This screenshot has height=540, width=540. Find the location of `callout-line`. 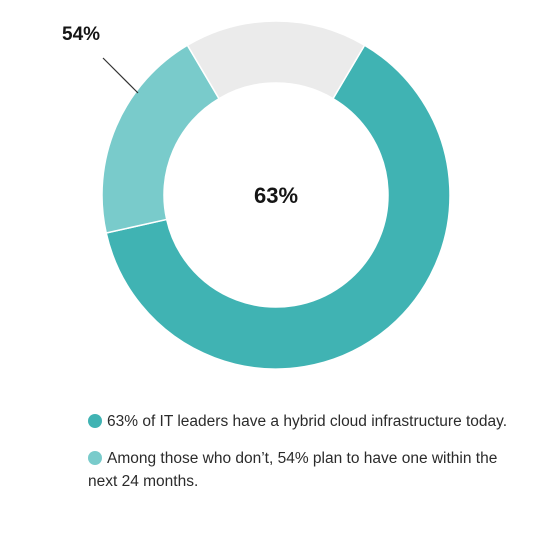

callout-line is located at coordinates (120, 75).